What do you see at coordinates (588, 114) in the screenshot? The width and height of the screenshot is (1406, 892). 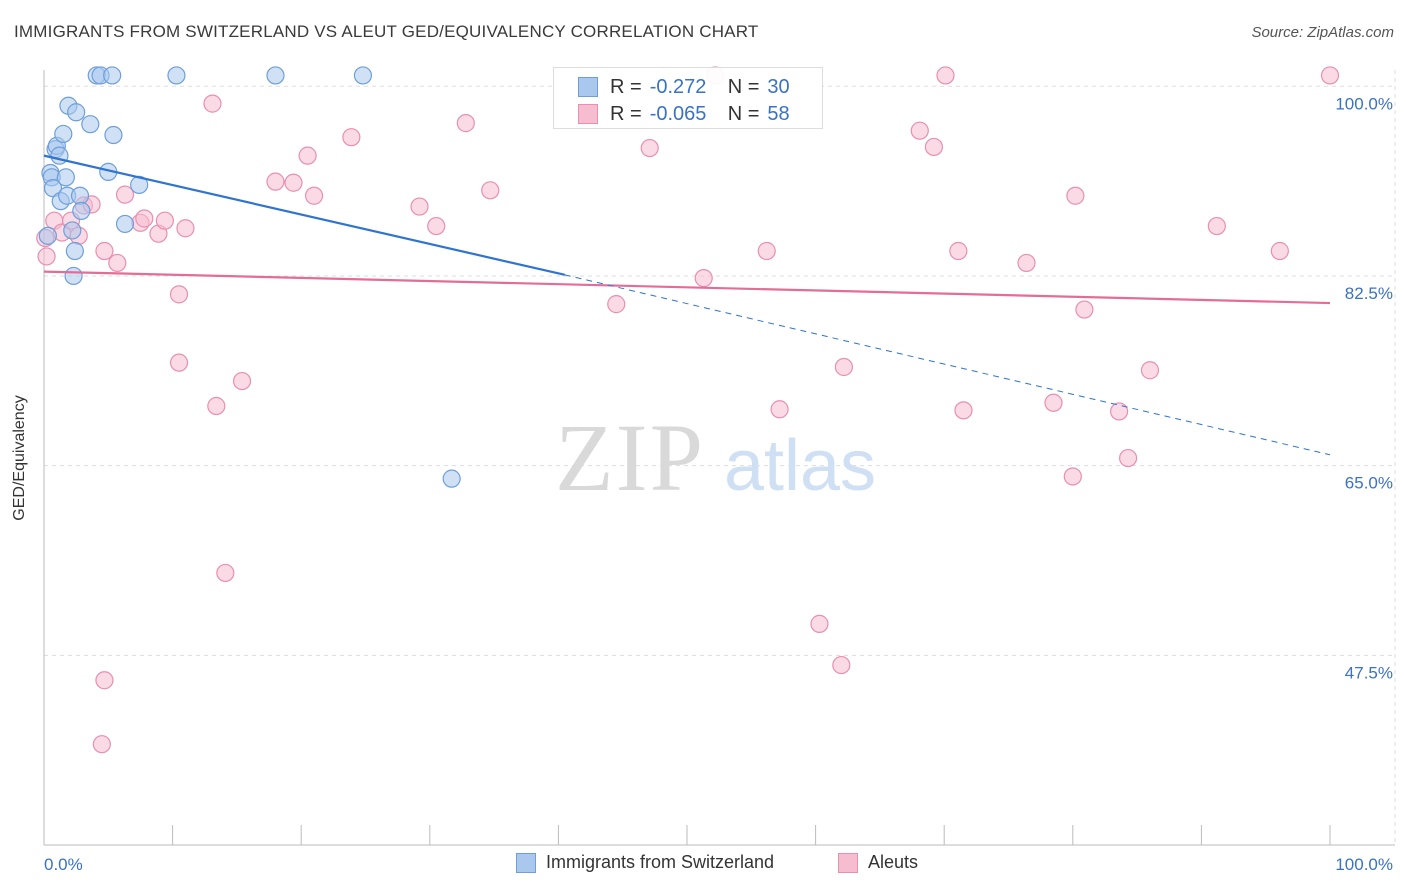 I see `legend-swatch-pink` at bounding box center [588, 114].